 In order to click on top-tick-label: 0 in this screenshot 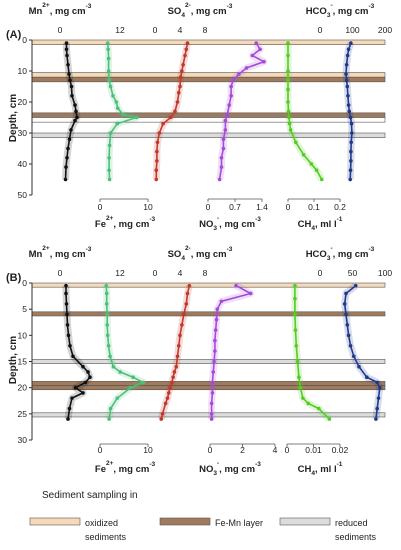, I will do `click(320, 30)`.